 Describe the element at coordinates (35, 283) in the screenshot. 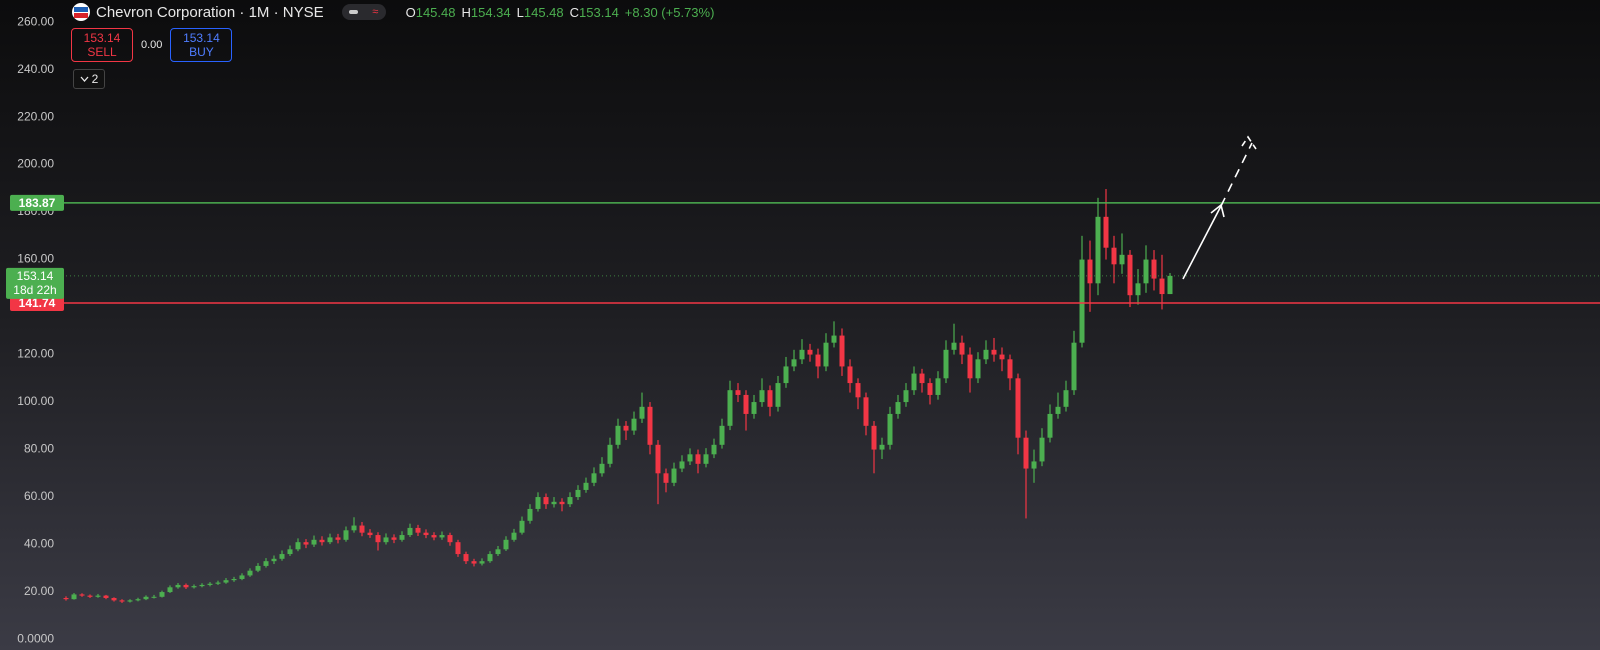

I see `last-price-badge` at that location.